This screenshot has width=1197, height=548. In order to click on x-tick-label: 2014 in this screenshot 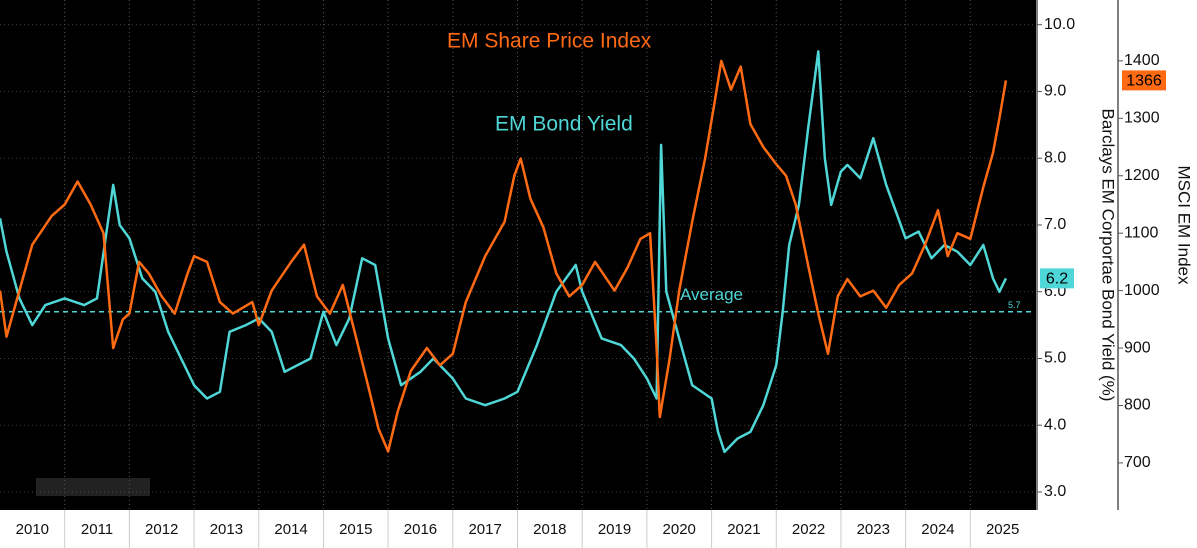, I will do `click(290, 529)`.